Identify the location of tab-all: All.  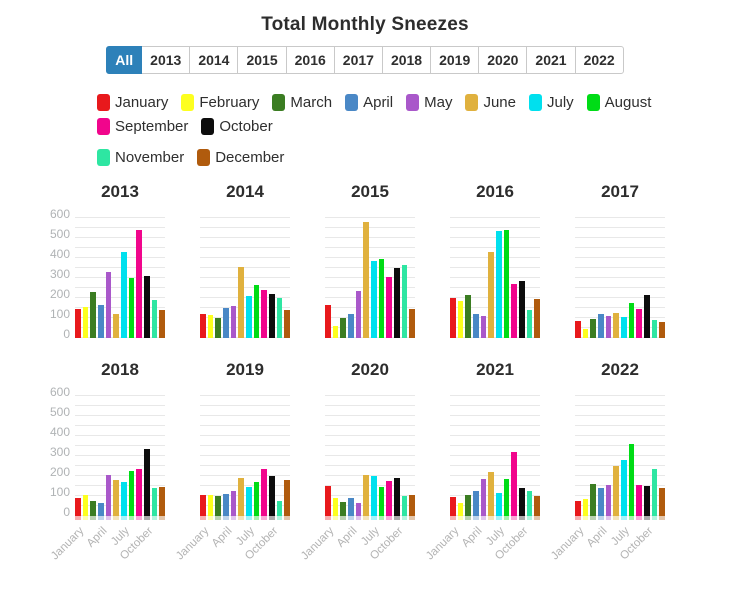
(124, 60).